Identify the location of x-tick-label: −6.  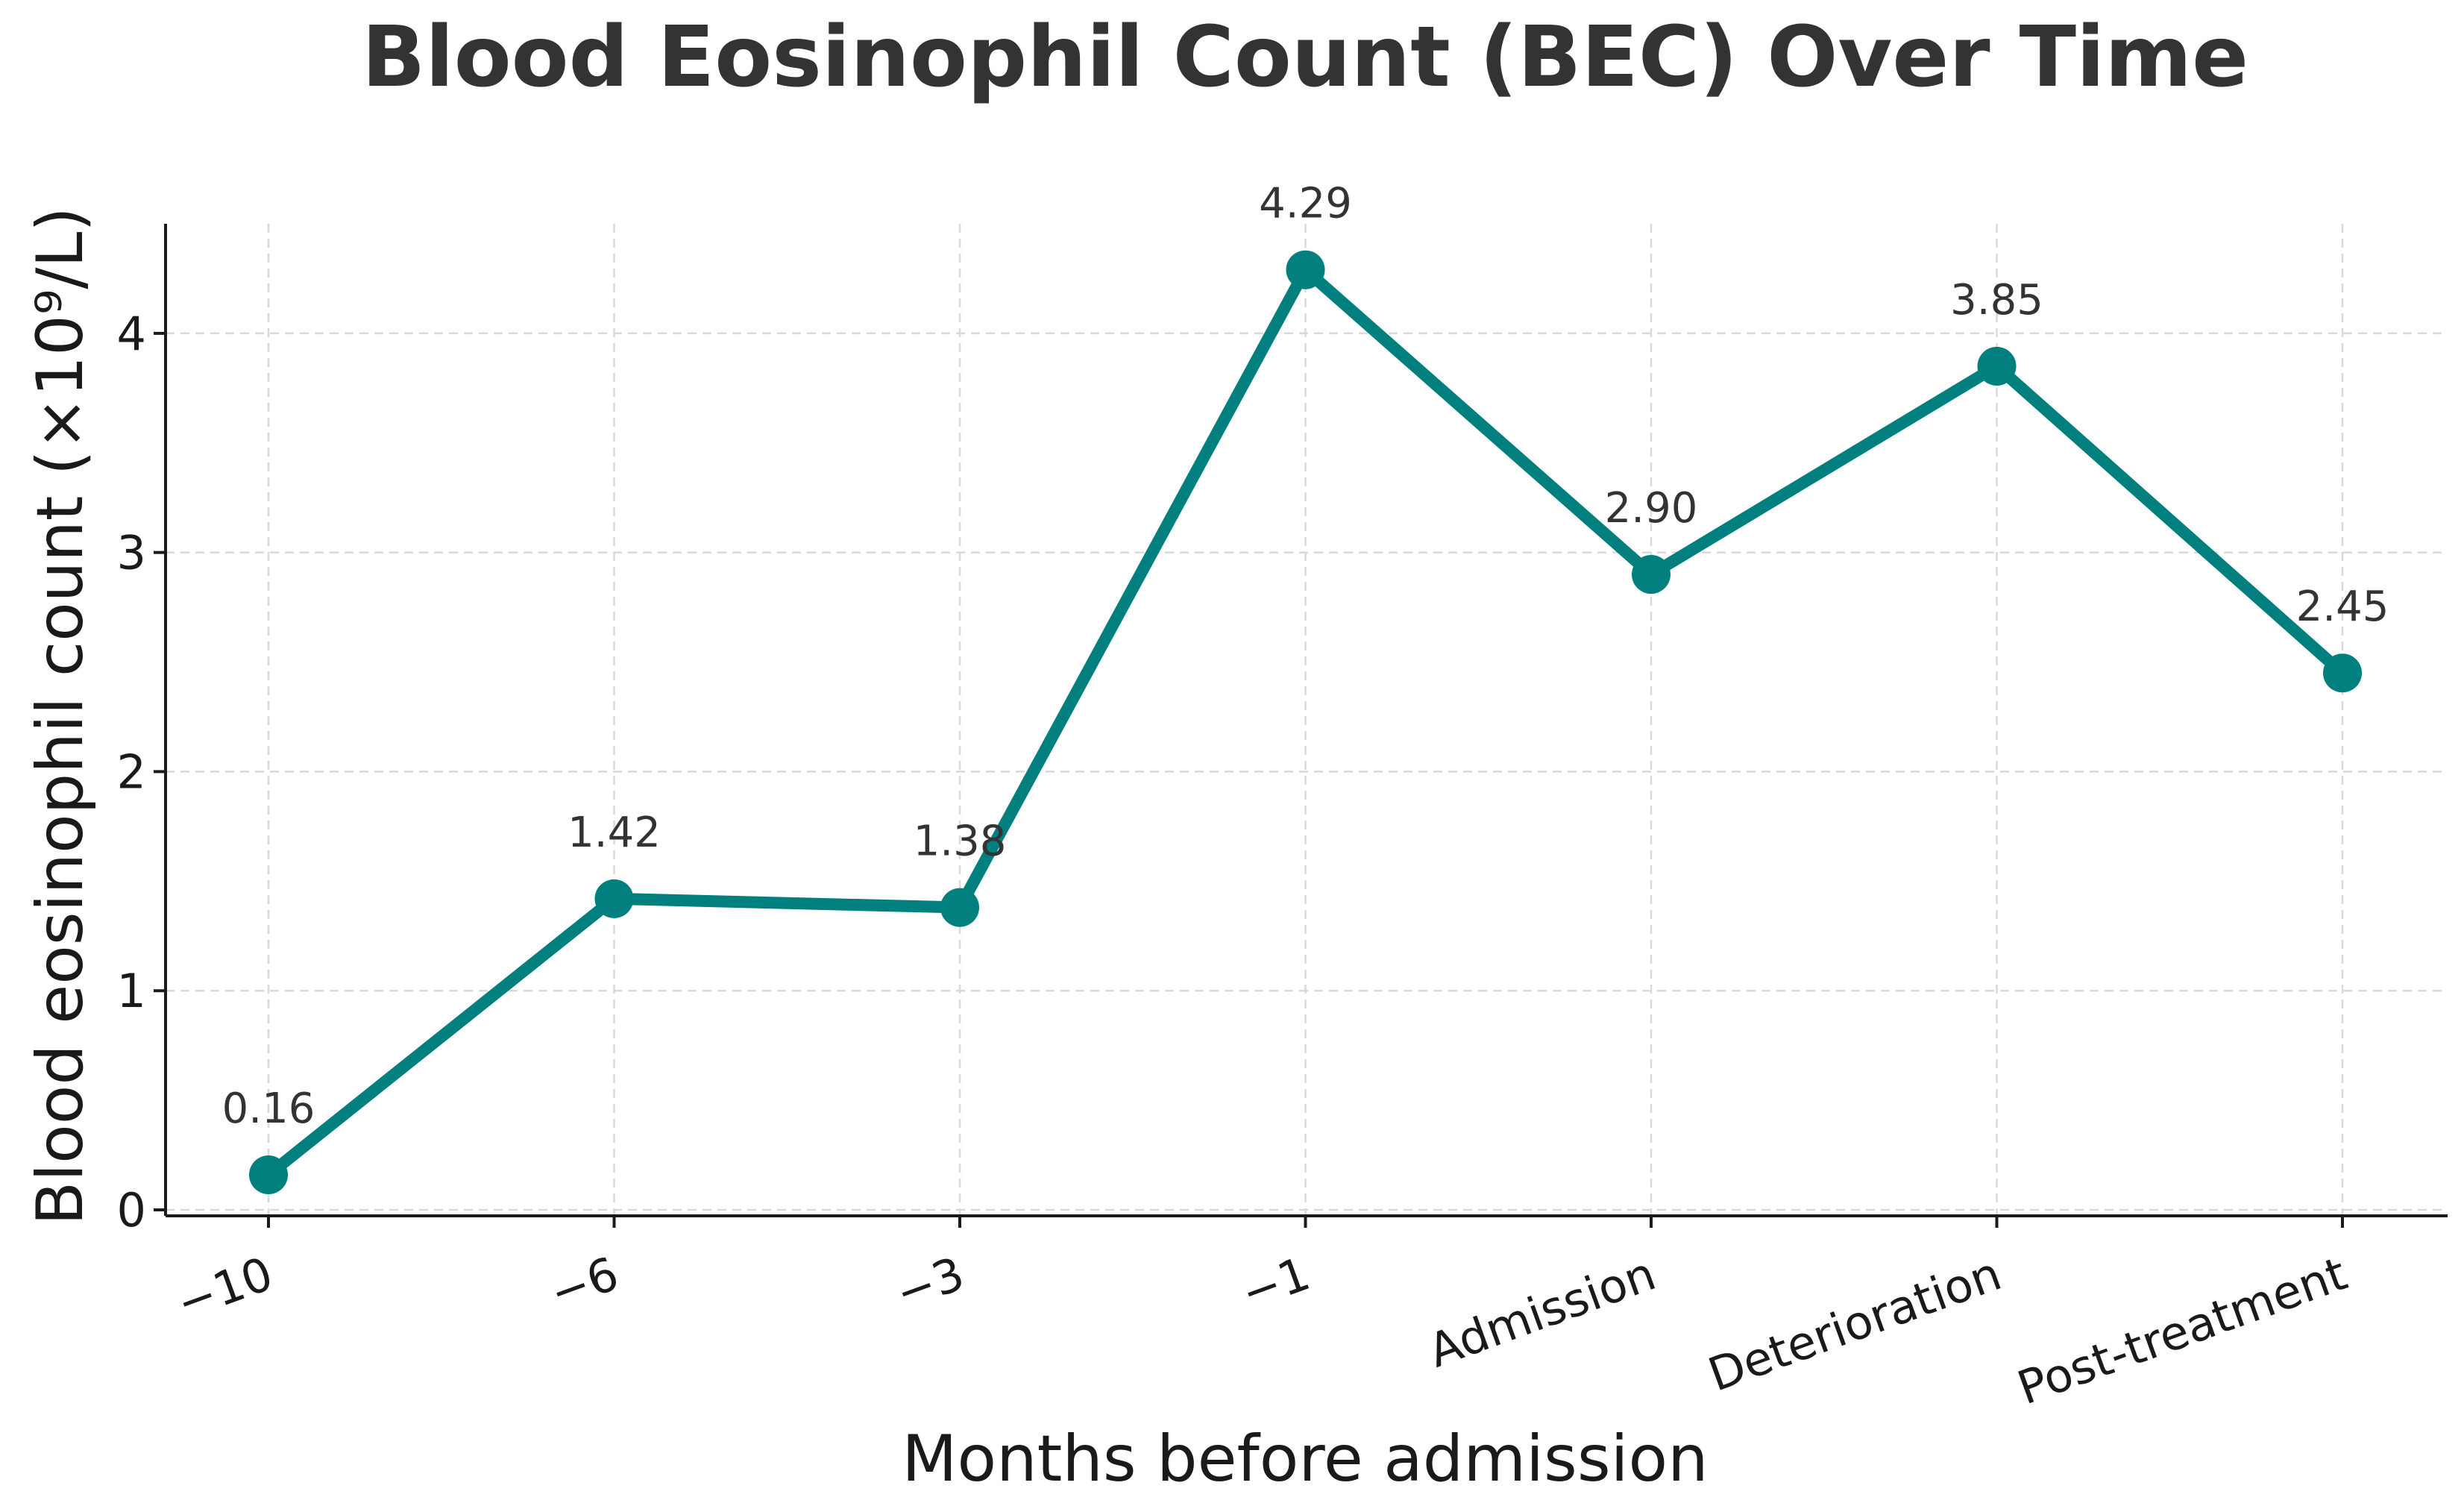
(584, 1283).